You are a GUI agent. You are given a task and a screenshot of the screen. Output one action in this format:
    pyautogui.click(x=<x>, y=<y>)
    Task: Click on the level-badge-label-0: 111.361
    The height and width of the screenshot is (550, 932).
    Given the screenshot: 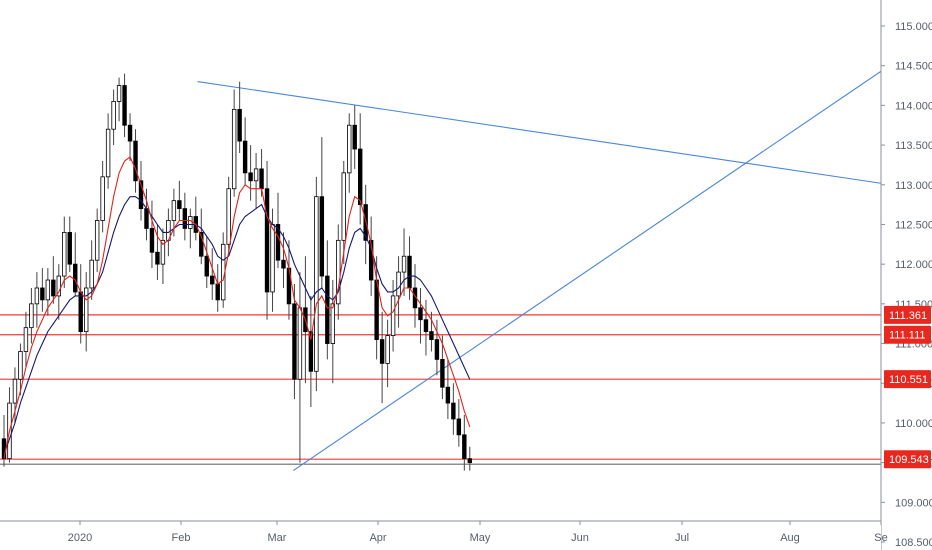 What is the action you would take?
    pyautogui.click(x=908, y=316)
    